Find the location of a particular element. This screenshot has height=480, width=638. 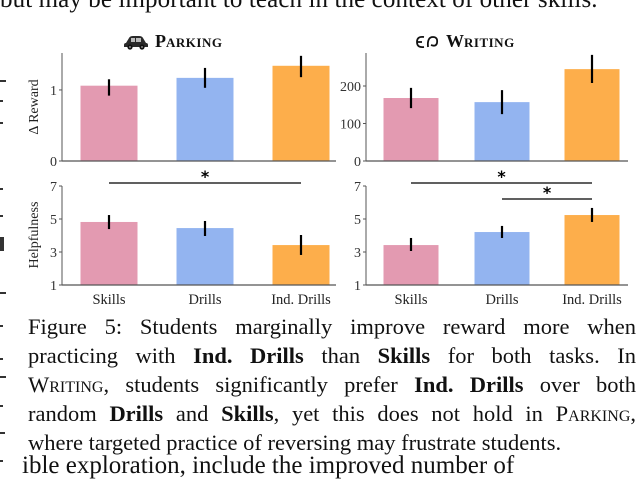

panel-title-text: PARKING is located at coordinates (189, 41).